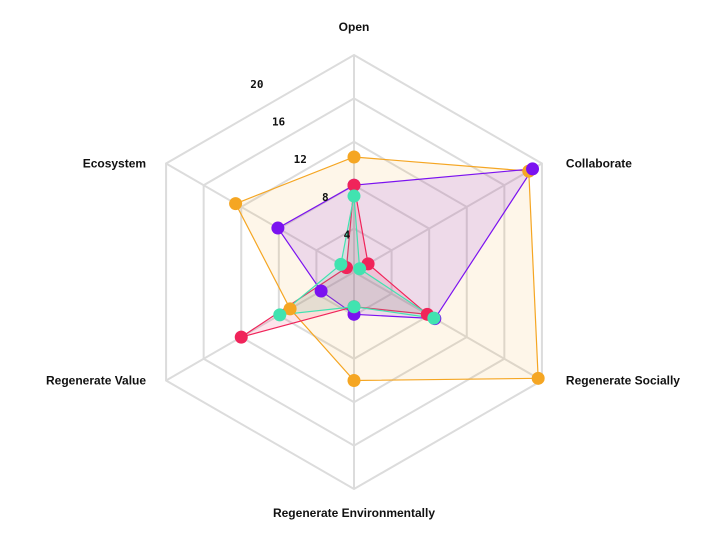 Image resolution: width=723 pixels, height=542 pixels. I want to click on axis-label: Regenerate Environmentally, so click(354, 513).